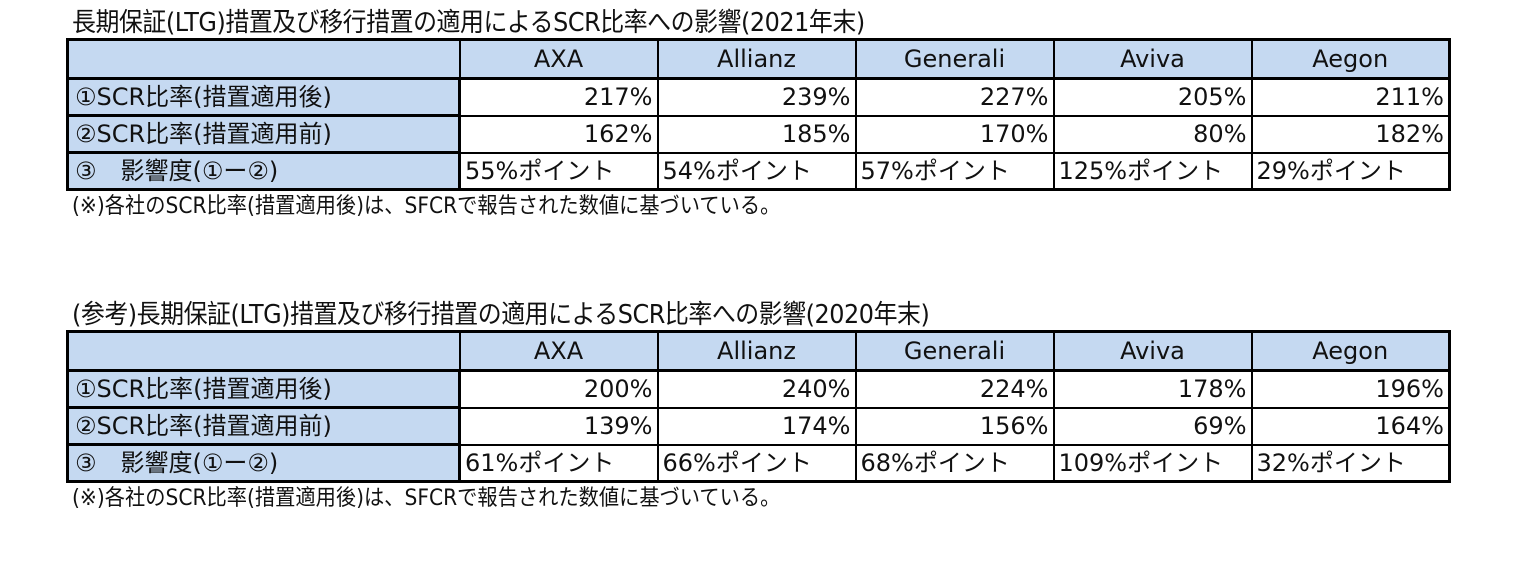 The width and height of the screenshot is (1515, 565). Describe the element at coordinates (1350, 97) in the screenshot. I see `cell-aegon: 211%` at that location.